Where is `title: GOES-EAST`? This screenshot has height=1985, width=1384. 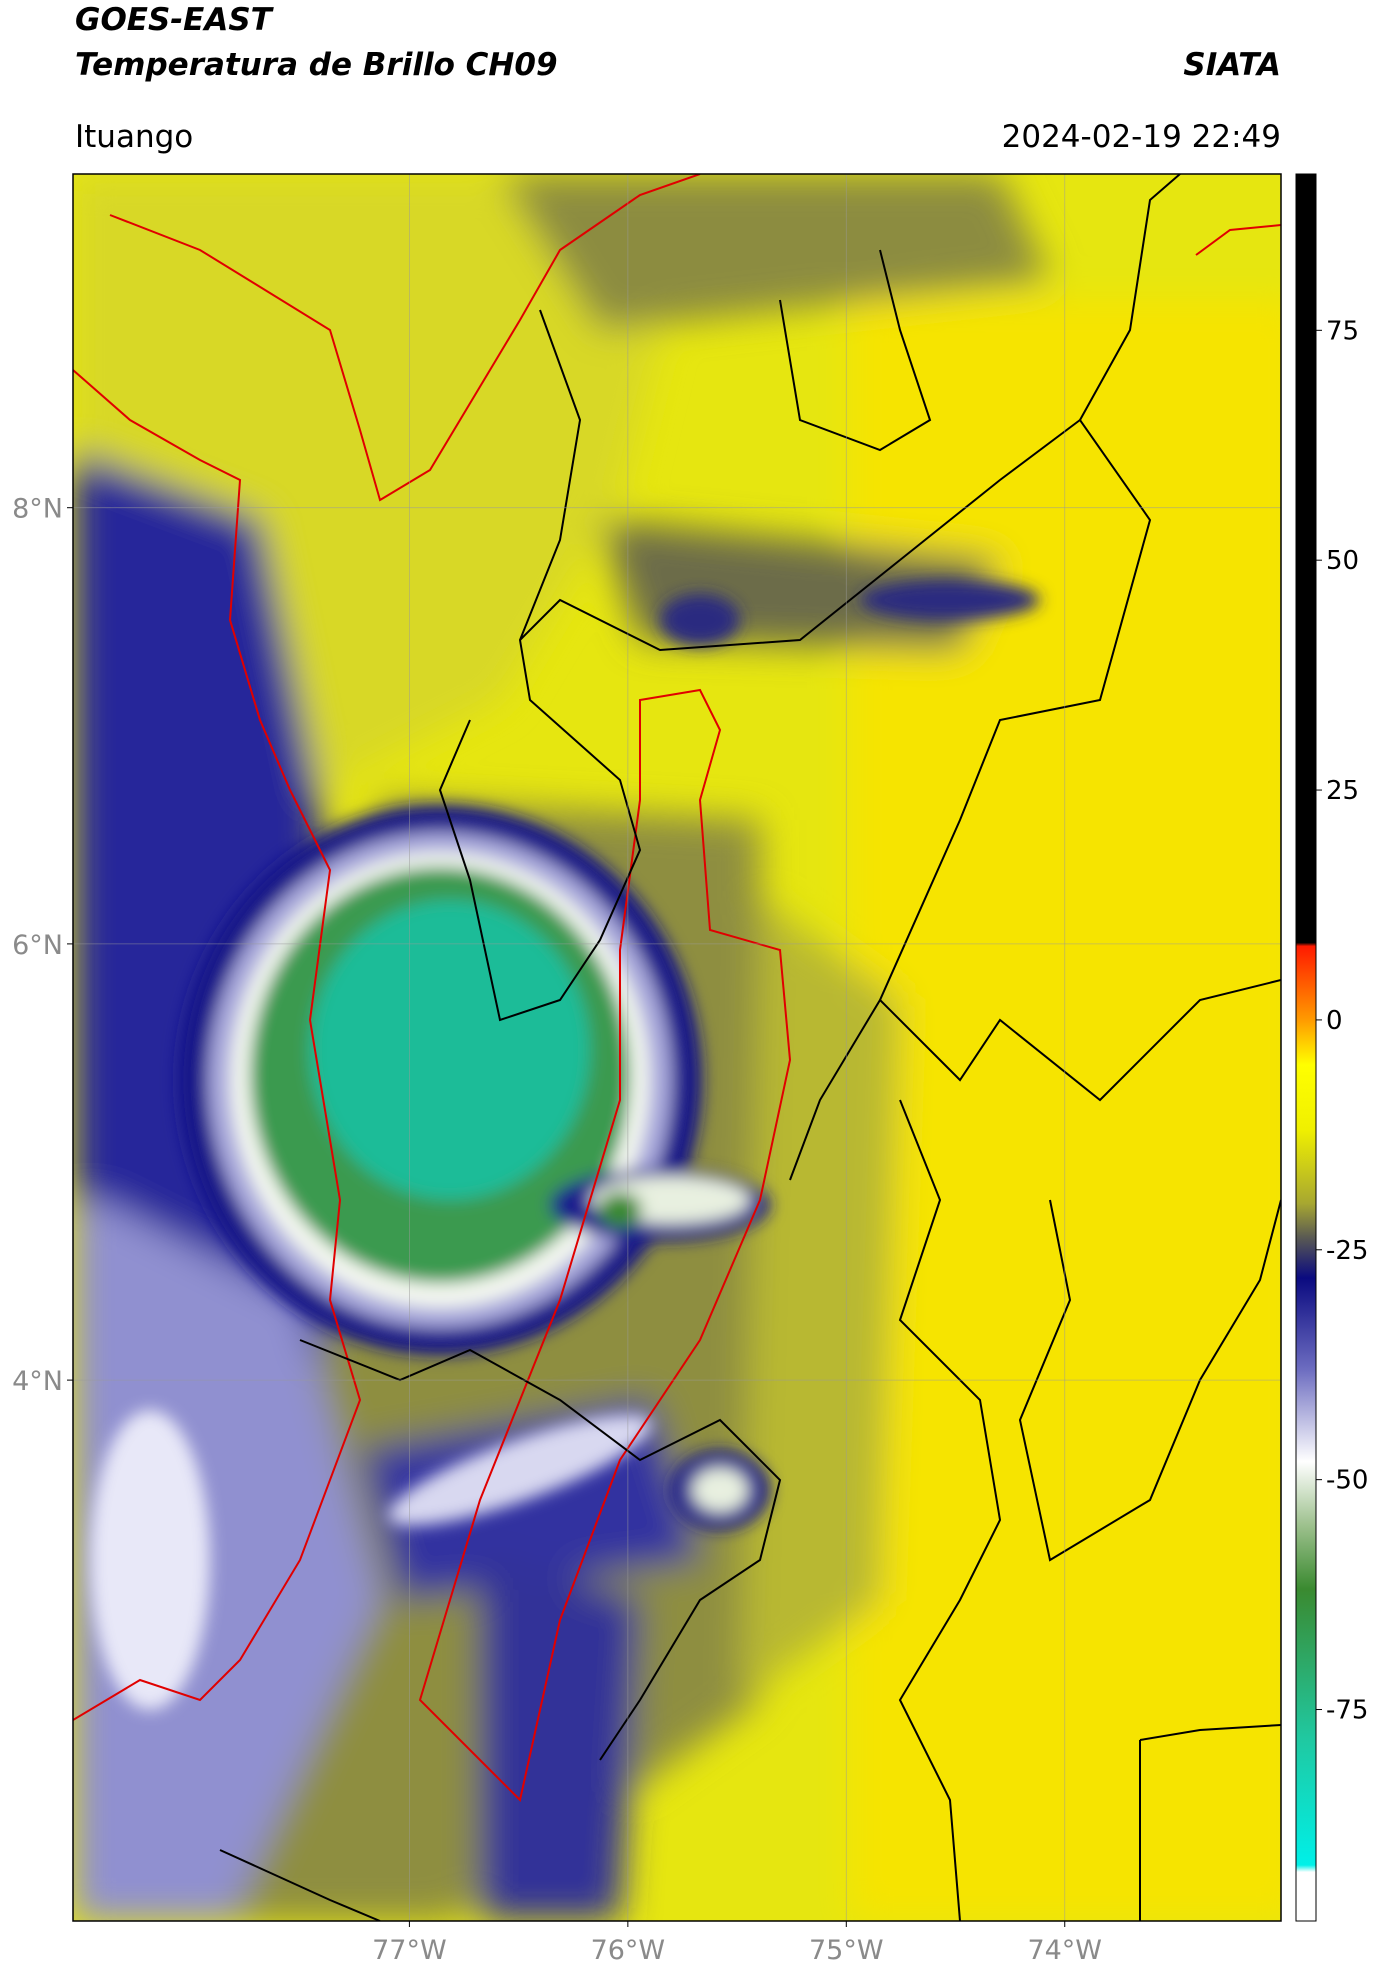
title: GOES-EAST is located at coordinates (175, 20).